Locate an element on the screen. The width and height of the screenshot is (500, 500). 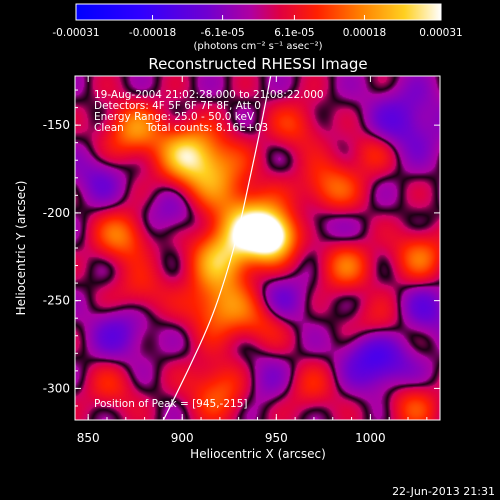
annotation-energy-range: Energy Range: 25.0 - 50.0 keV is located at coordinates (174, 117).